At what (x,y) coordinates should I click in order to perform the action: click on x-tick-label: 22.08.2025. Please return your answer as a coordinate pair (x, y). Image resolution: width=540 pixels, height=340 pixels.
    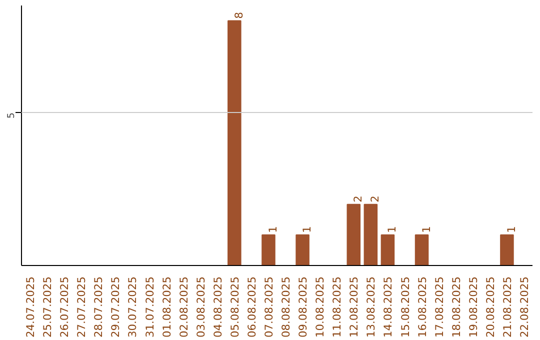
    Looking at the image, I should click on (524, 307).